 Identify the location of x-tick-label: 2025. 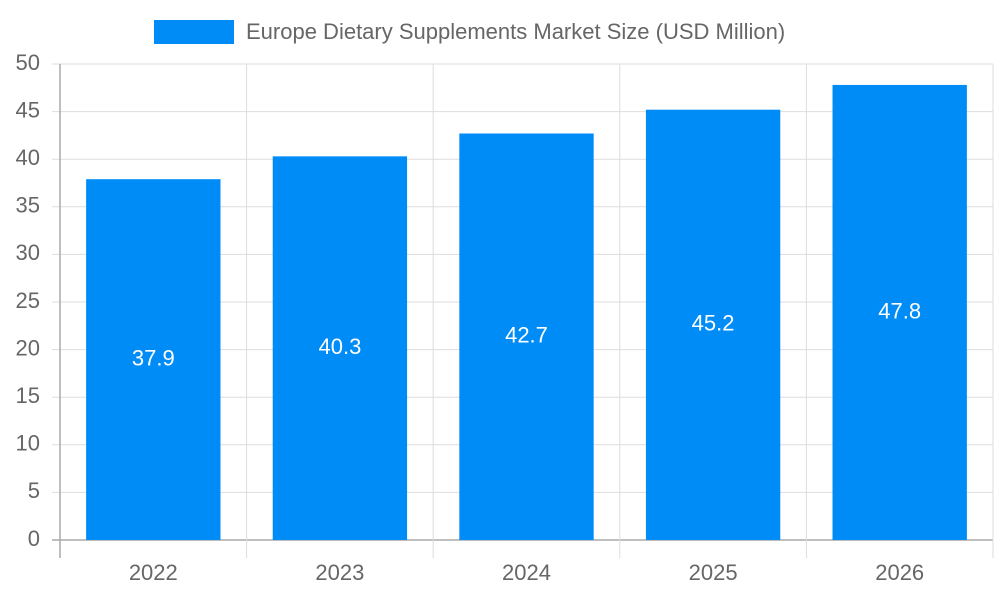
(713, 572).